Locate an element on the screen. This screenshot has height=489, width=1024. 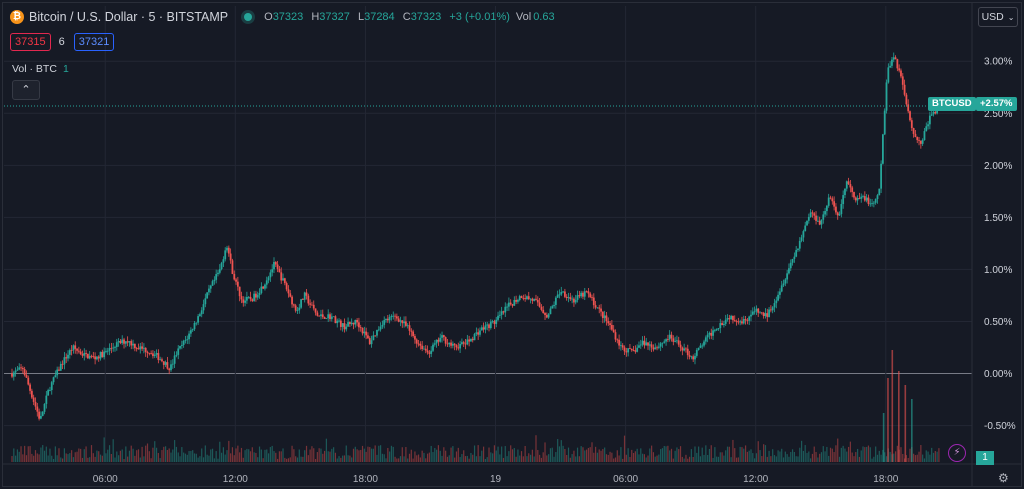
lightning-icon: ⚡ is located at coordinates (957, 453).